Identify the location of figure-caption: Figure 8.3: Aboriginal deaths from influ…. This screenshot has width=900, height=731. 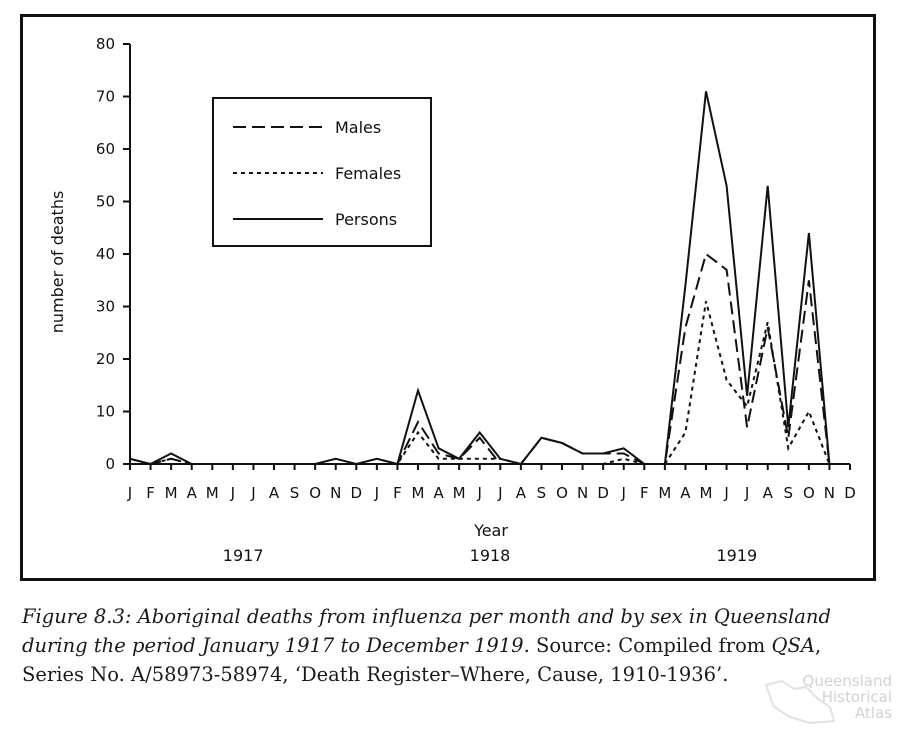
(437, 645).